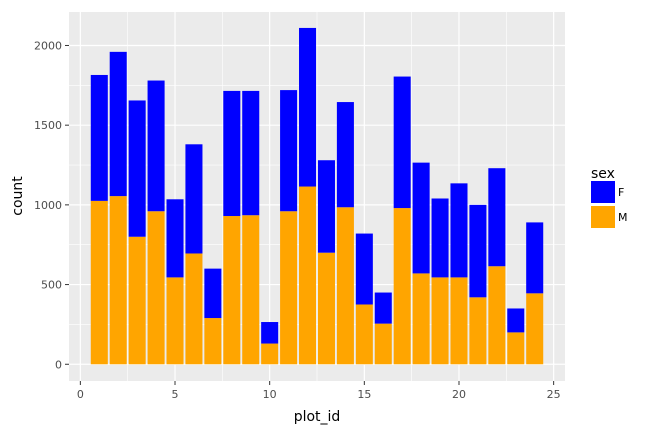  I want to click on legend-swatch-f, so click(603, 192).